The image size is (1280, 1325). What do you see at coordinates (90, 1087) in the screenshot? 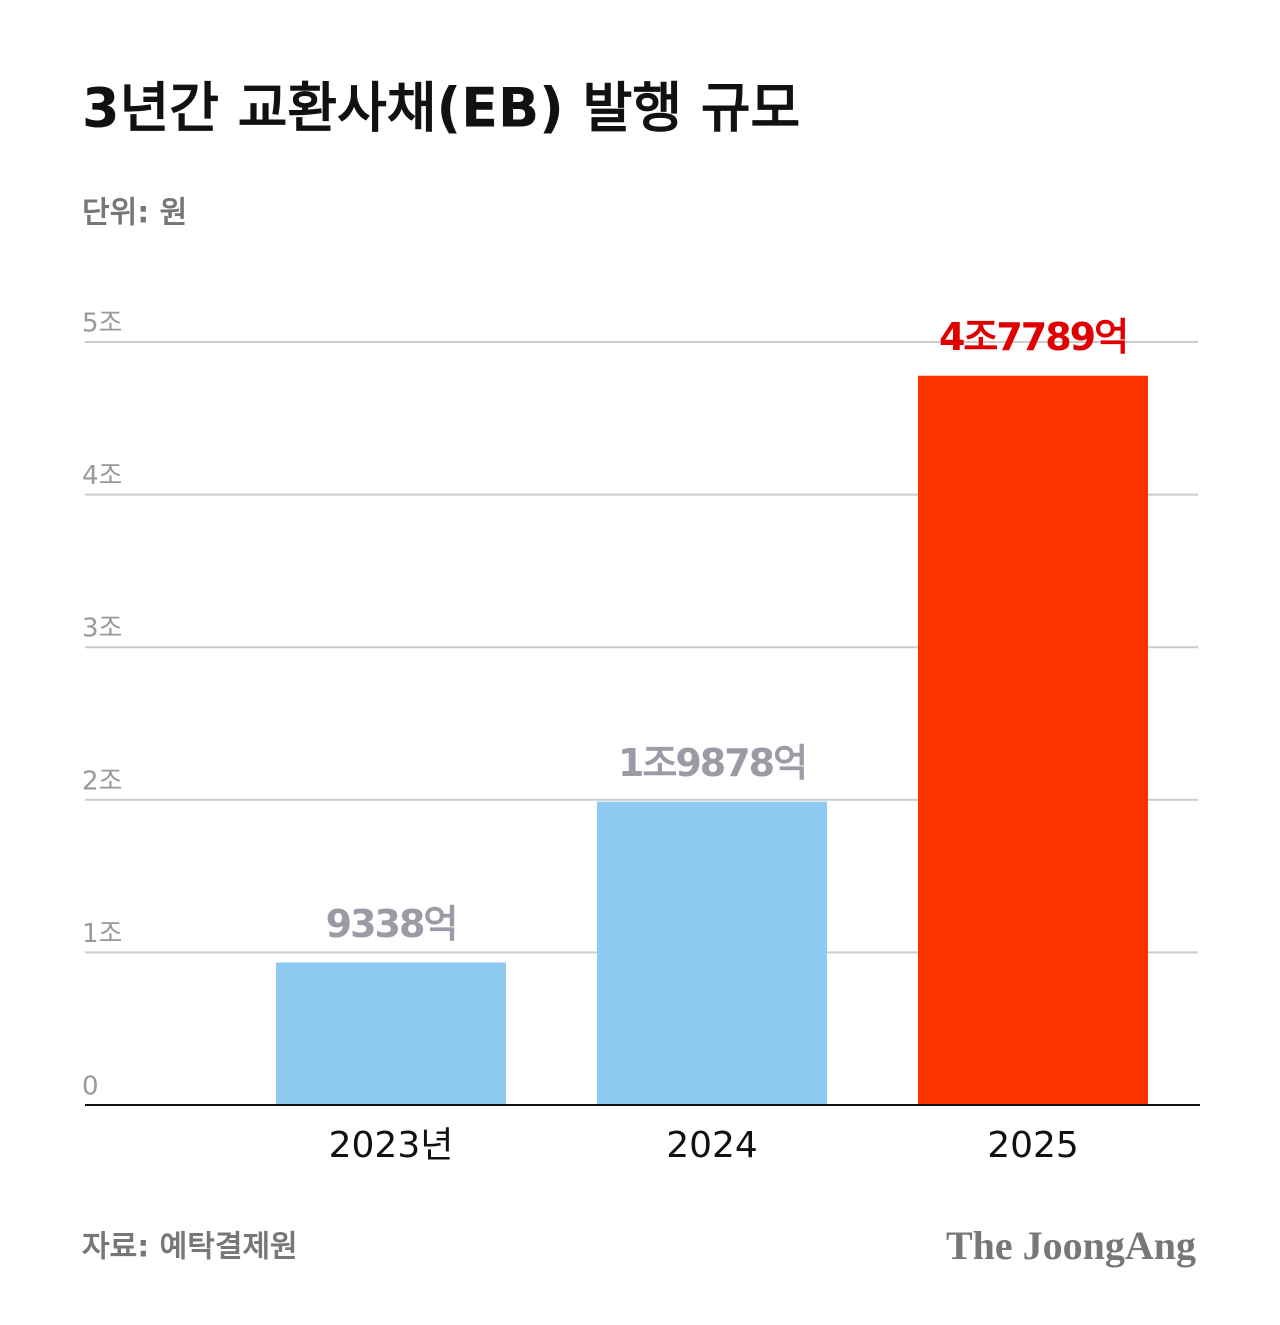
I see `y-tick-label: 0` at bounding box center [90, 1087].